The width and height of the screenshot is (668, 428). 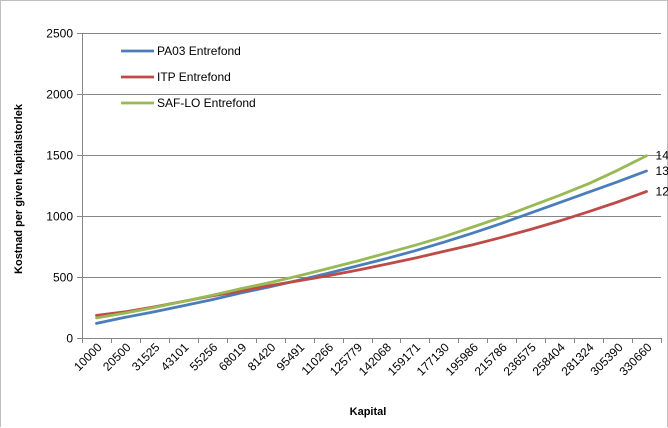 What do you see at coordinates (146, 357) in the screenshot?
I see `x-tick-label: 31525` at bounding box center [146, 357].